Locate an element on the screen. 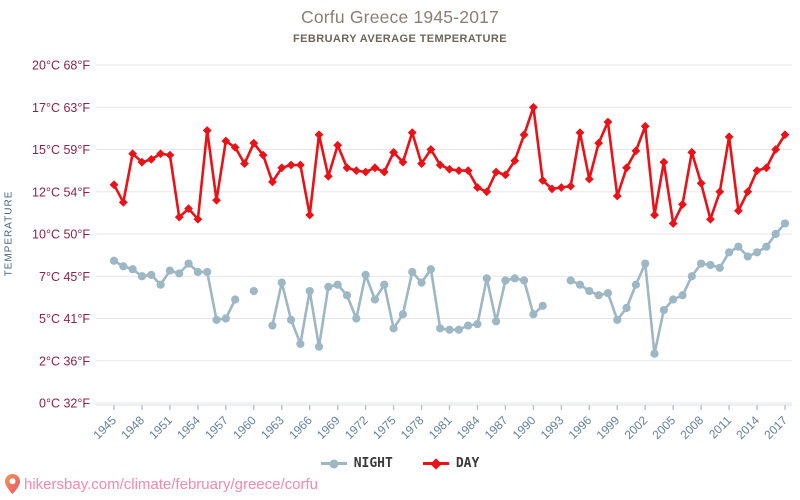 This screenshot has height=500, width=800. night-point-1963 is located at coordinates (281, 282).